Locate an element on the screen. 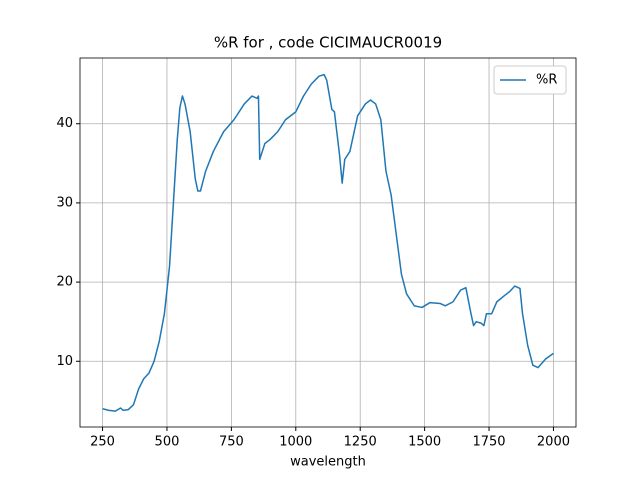 This screenshot has height=484, width=640. y-tick-label: 40 is located at coordinates (64, 123).